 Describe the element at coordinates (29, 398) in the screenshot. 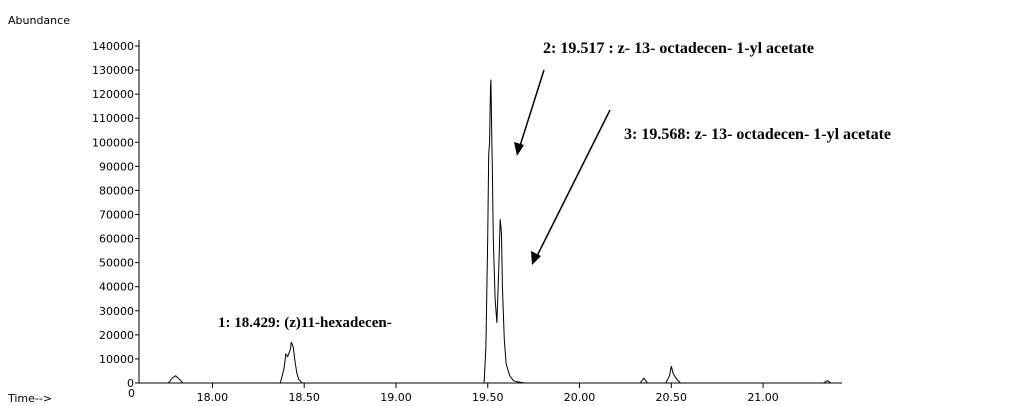

I see `x-axis-title: Time-->` at that location.